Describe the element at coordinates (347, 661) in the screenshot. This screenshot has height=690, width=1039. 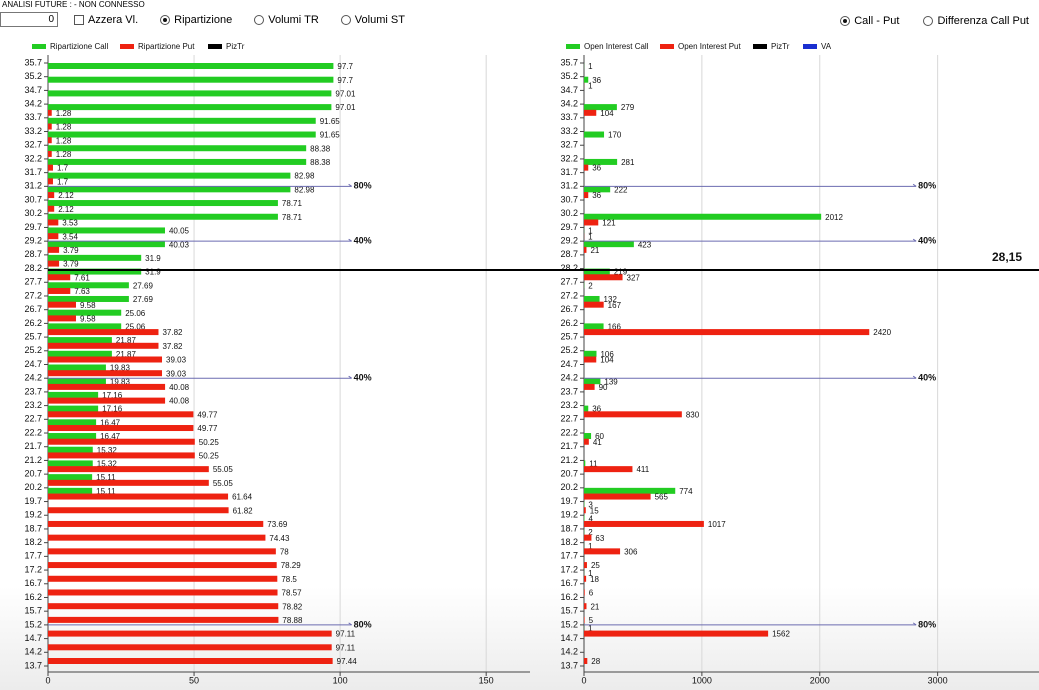
I see `value-label: 97.44` at that location.